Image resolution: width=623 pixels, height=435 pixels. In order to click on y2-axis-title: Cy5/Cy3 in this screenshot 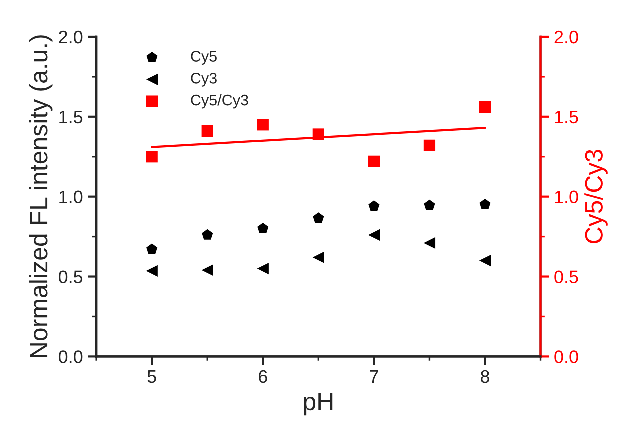, I will do `click(596, 197)`.